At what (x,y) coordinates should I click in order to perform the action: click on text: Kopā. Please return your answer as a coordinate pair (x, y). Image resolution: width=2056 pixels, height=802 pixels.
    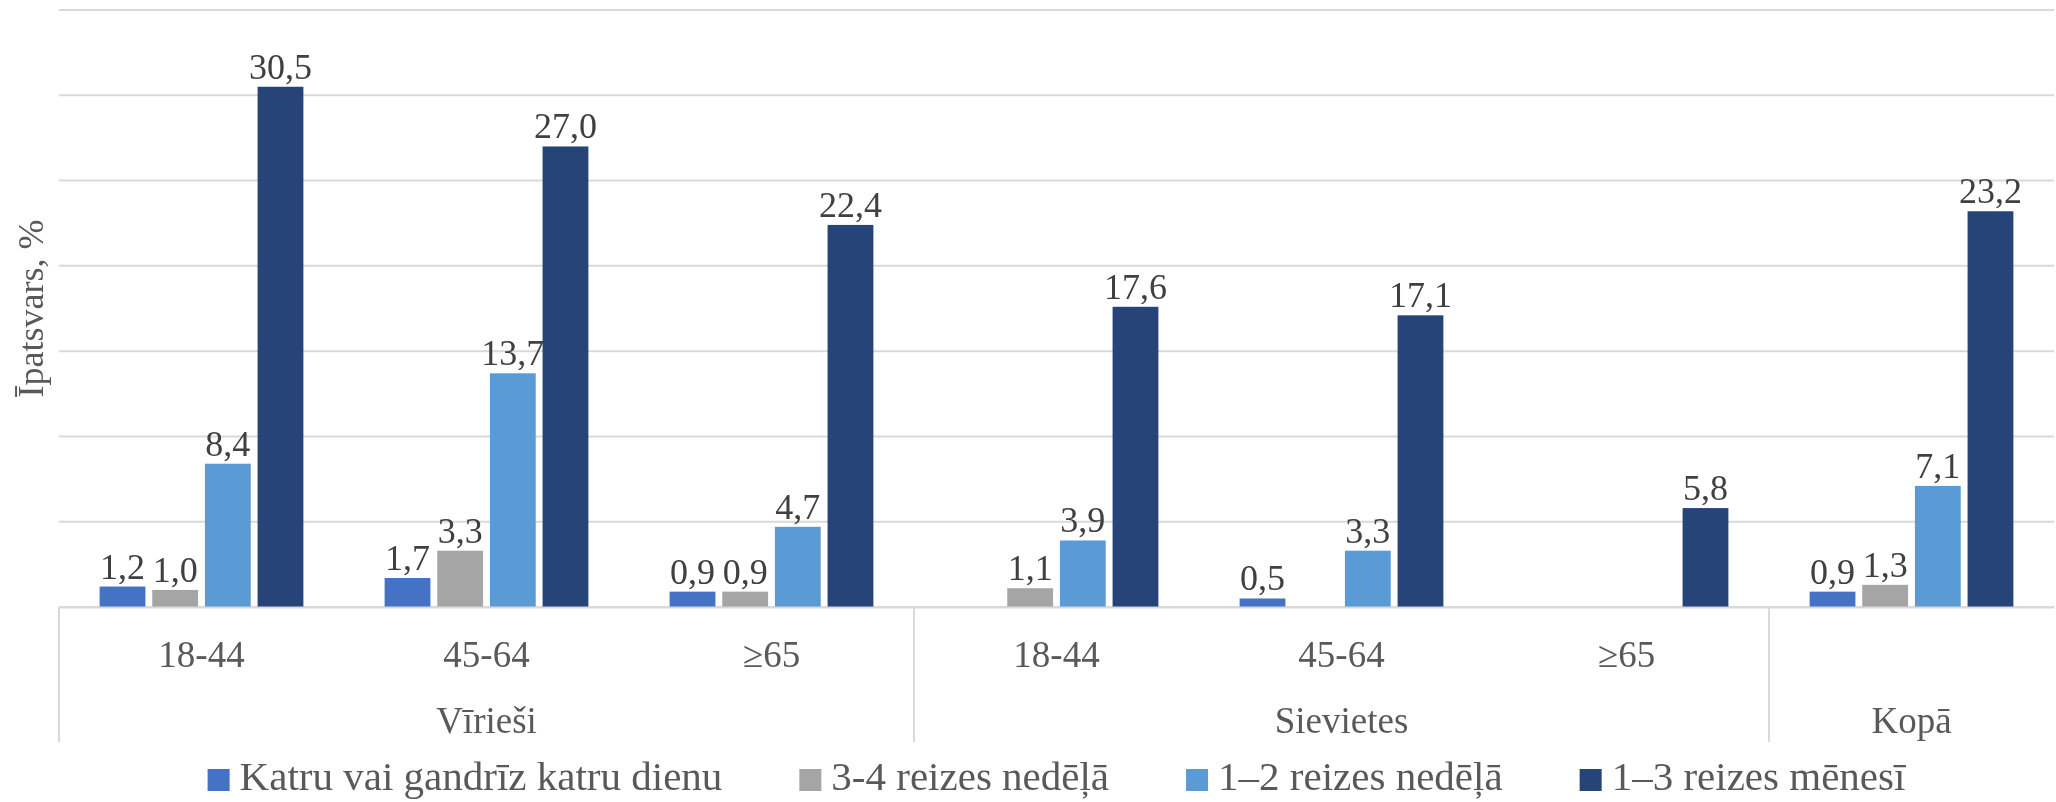
    Looking at the image, I should click on (1911, 720).